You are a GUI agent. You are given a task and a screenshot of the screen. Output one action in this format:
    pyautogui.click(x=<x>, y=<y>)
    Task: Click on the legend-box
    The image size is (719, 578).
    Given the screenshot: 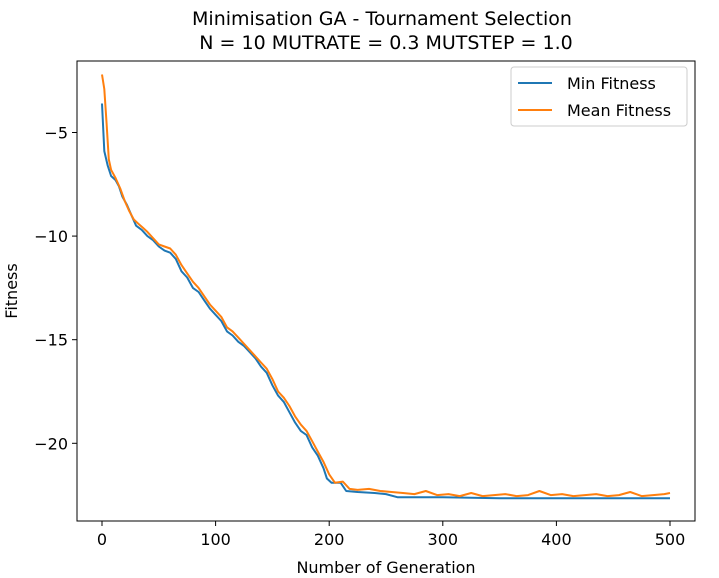 What is the action you would take?
    pyautogui.click(x=599, y=96)
    